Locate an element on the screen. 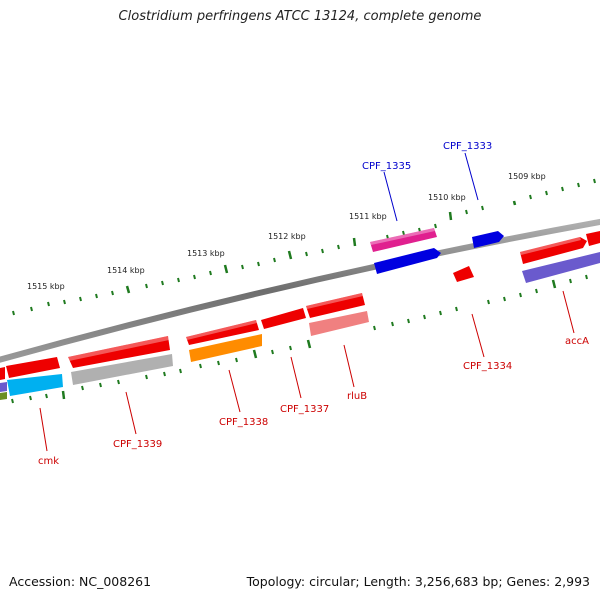 The width and height of the screenshot is (600, 600). label-cpf-1335: CPF_1335 is located at coordinates (386, 166).